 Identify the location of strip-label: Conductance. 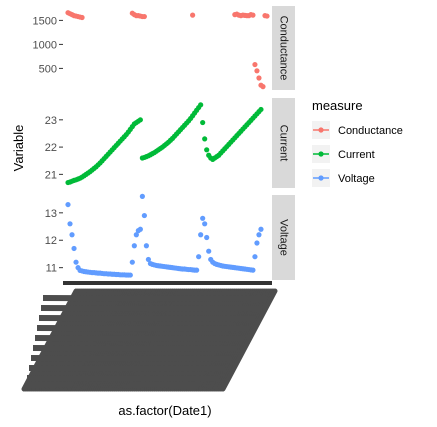
(284, 48).